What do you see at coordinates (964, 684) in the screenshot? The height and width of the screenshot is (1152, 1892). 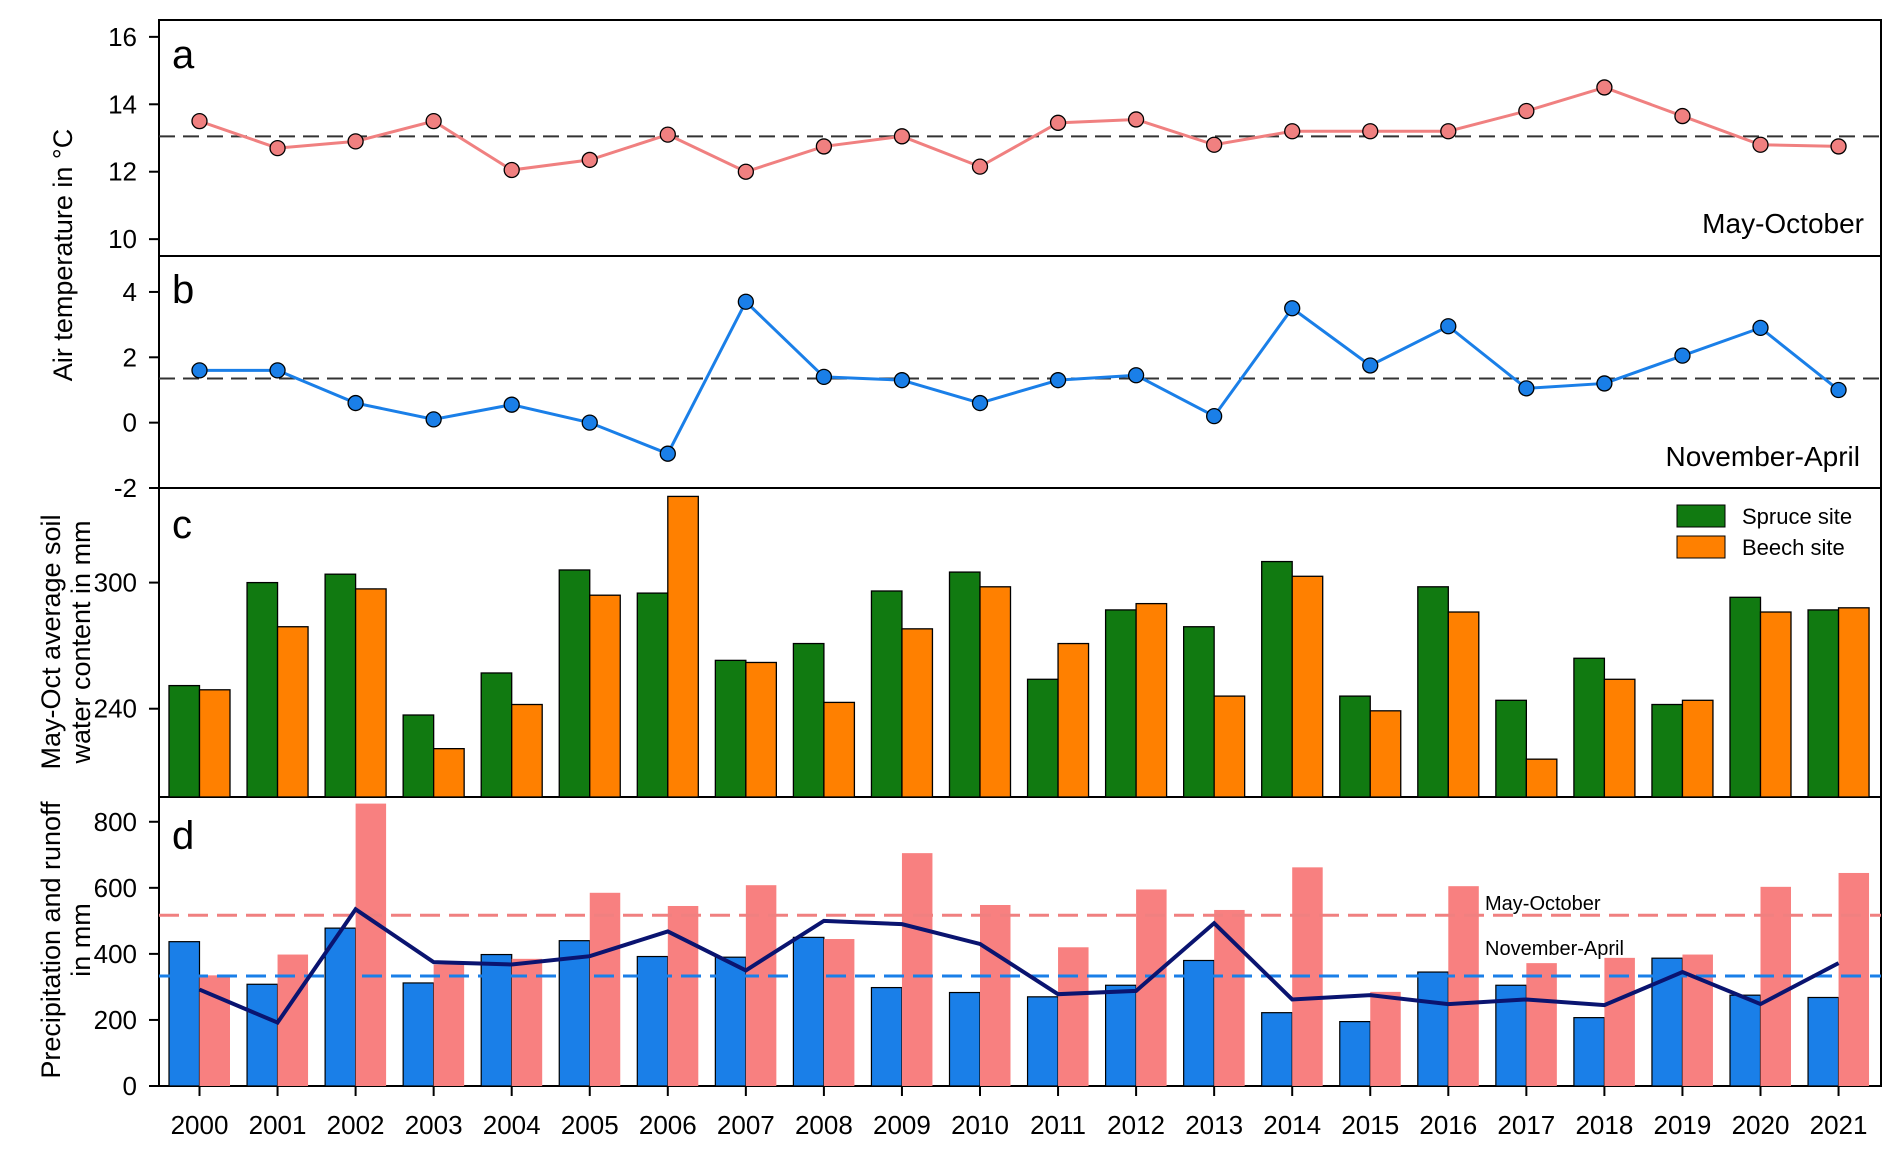 I see `bar-c-spruce-2010` at bounding box center [964, 684].